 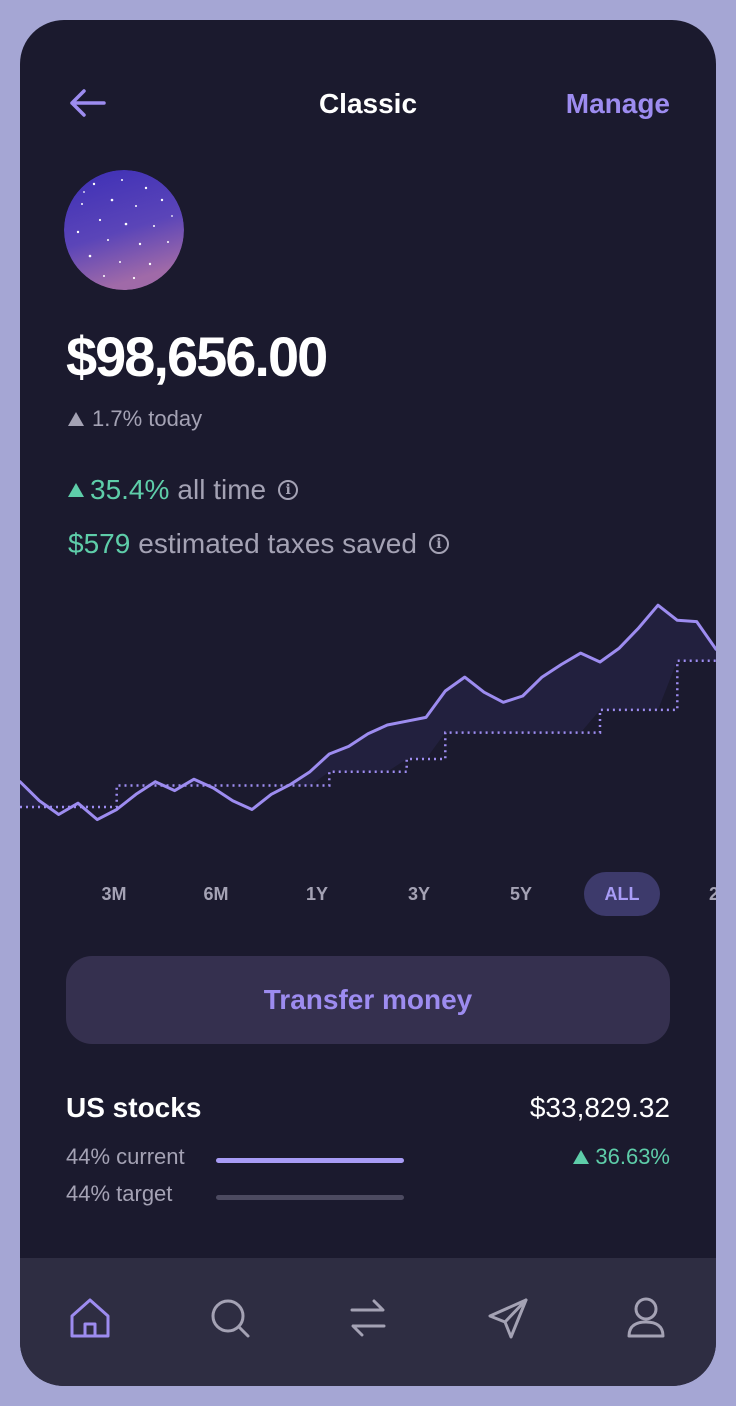 I want to click on range-tab-3m: 3M, so click(x=114, y=894).